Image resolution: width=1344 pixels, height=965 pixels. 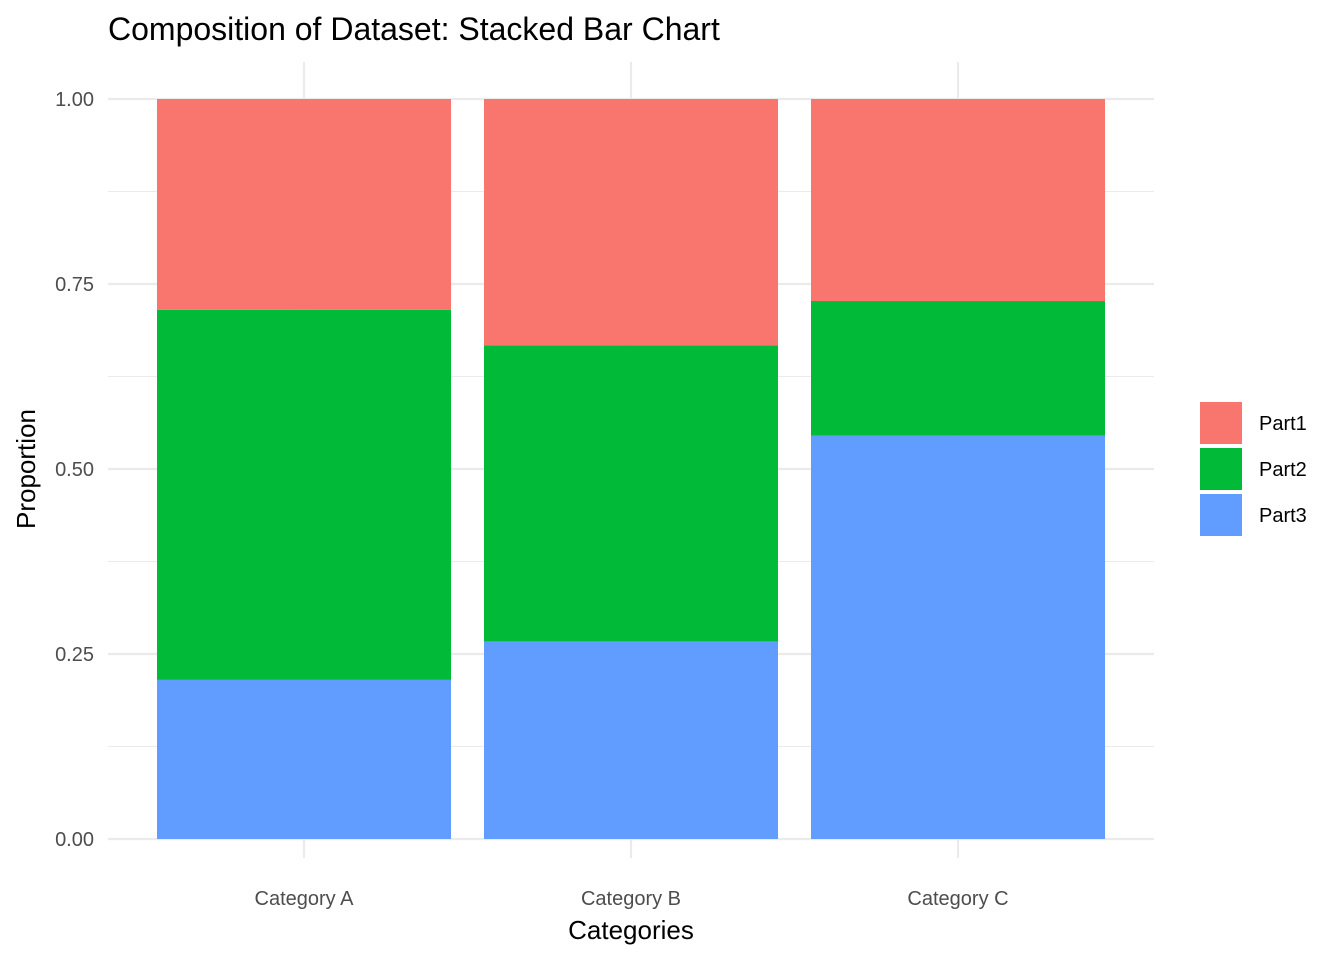 What do you see at coordinates (74, 285) in the screenshot?
I see `y-tick-label: 0.75` at bounding box center [74, 285].